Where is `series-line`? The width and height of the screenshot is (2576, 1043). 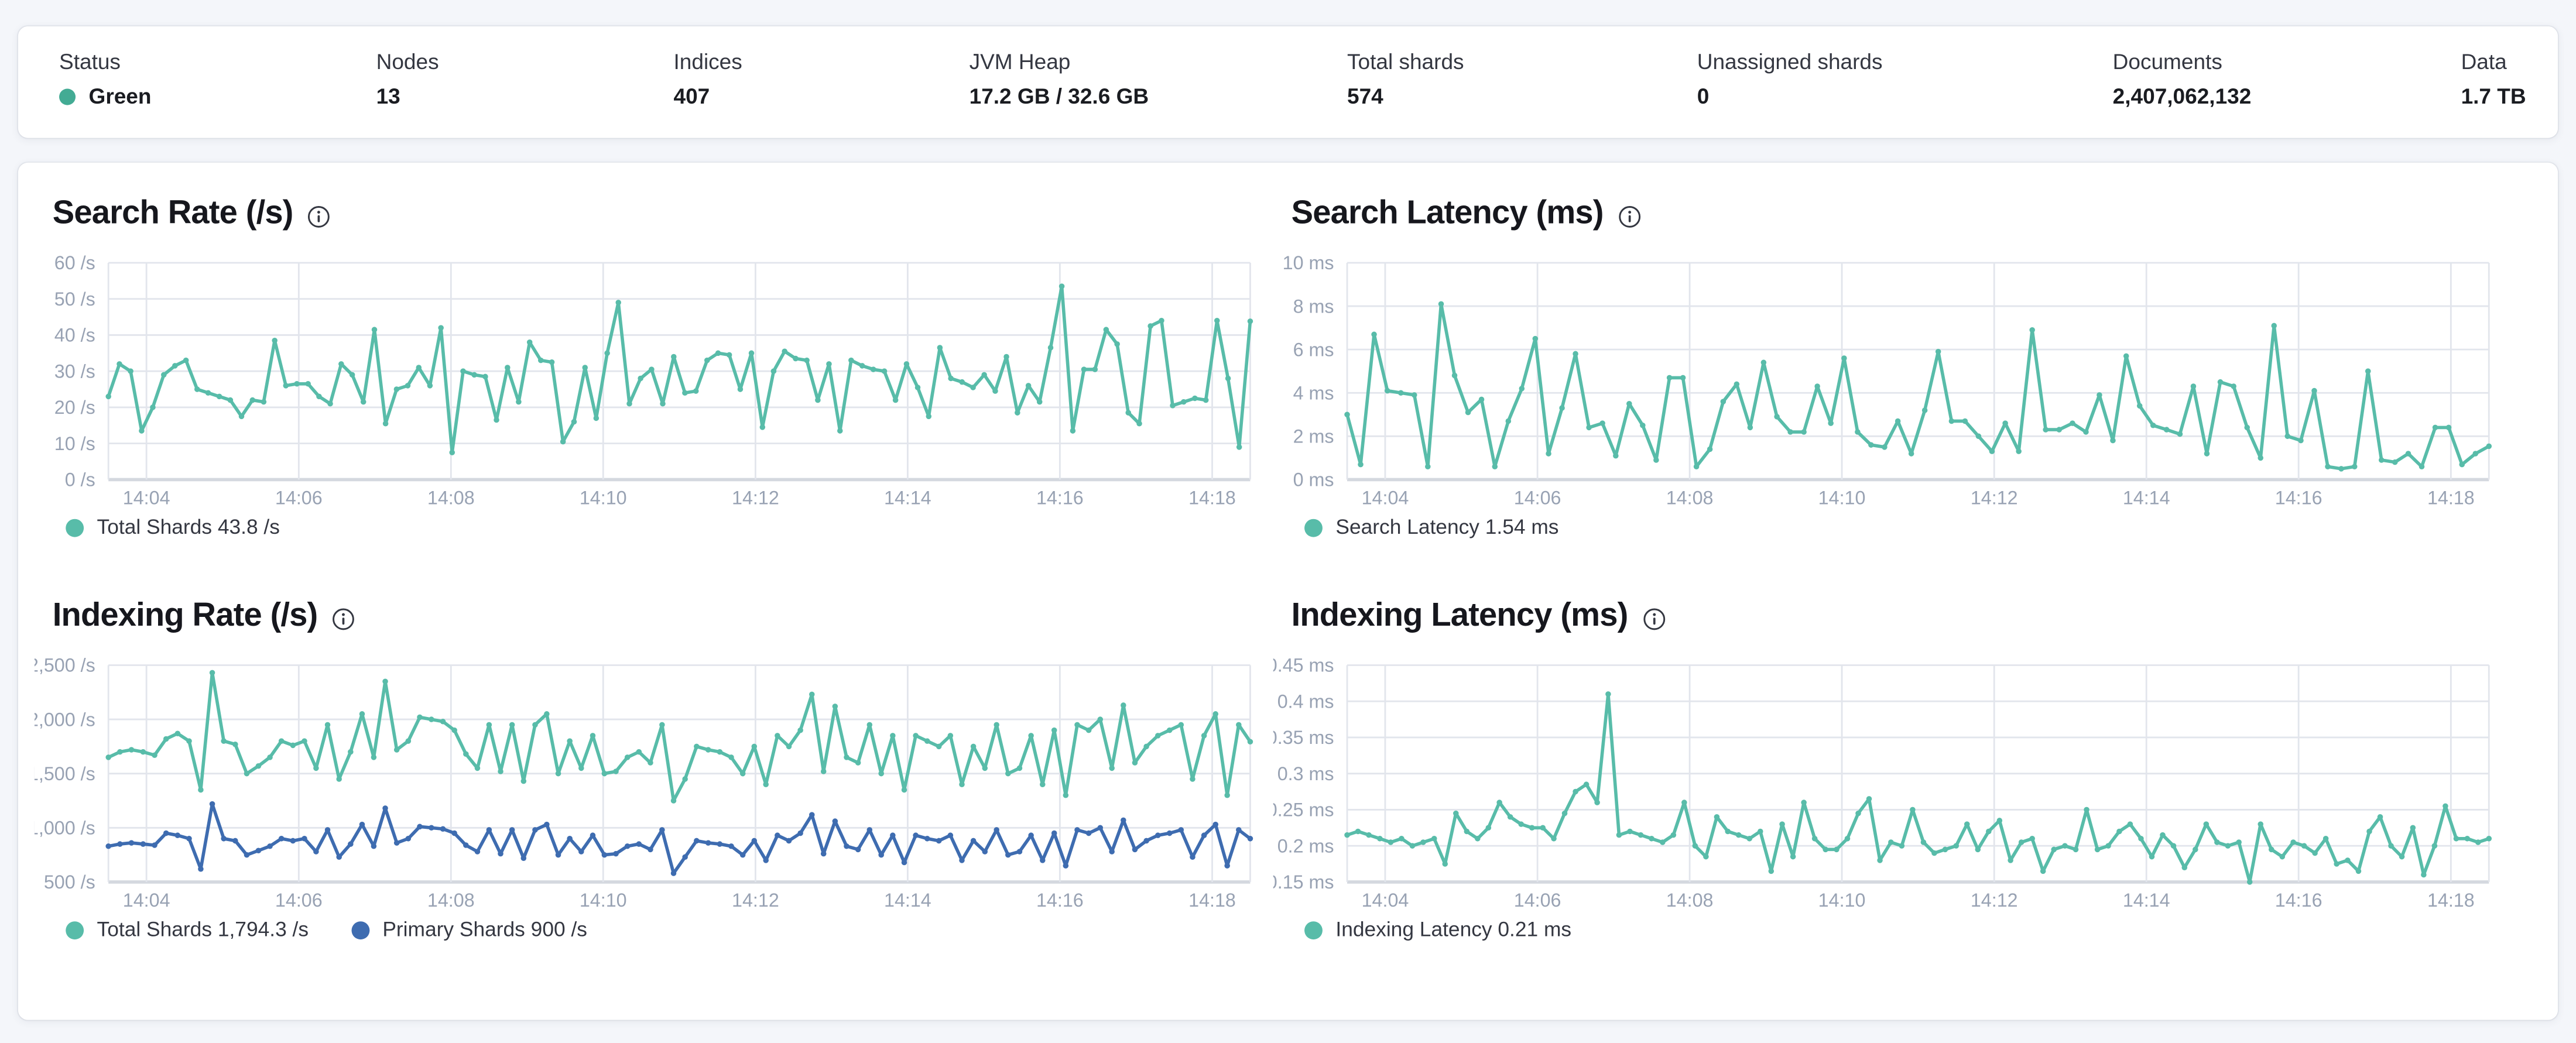 series-line is located at coordinates (1918, 386).